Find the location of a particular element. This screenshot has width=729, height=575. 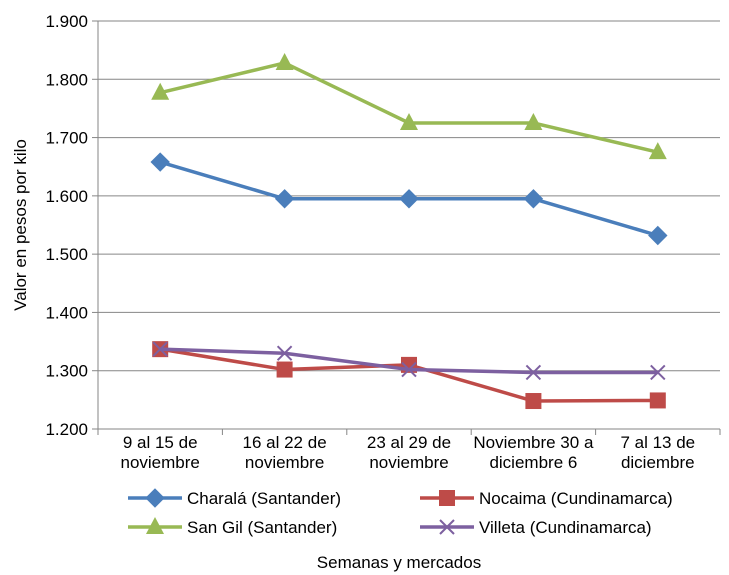

legend-item: San Gil (Santander) is located at coordinates (232, 527).